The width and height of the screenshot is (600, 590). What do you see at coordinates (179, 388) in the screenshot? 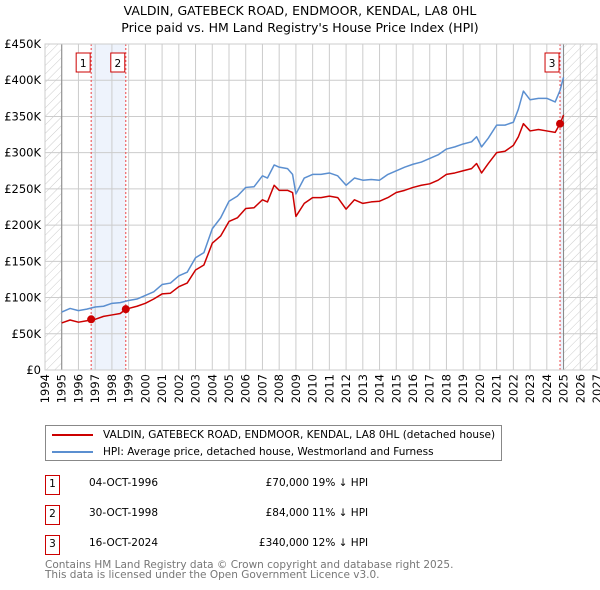
I see `x-tick-label: 2002` at bounding box center [179, 388].